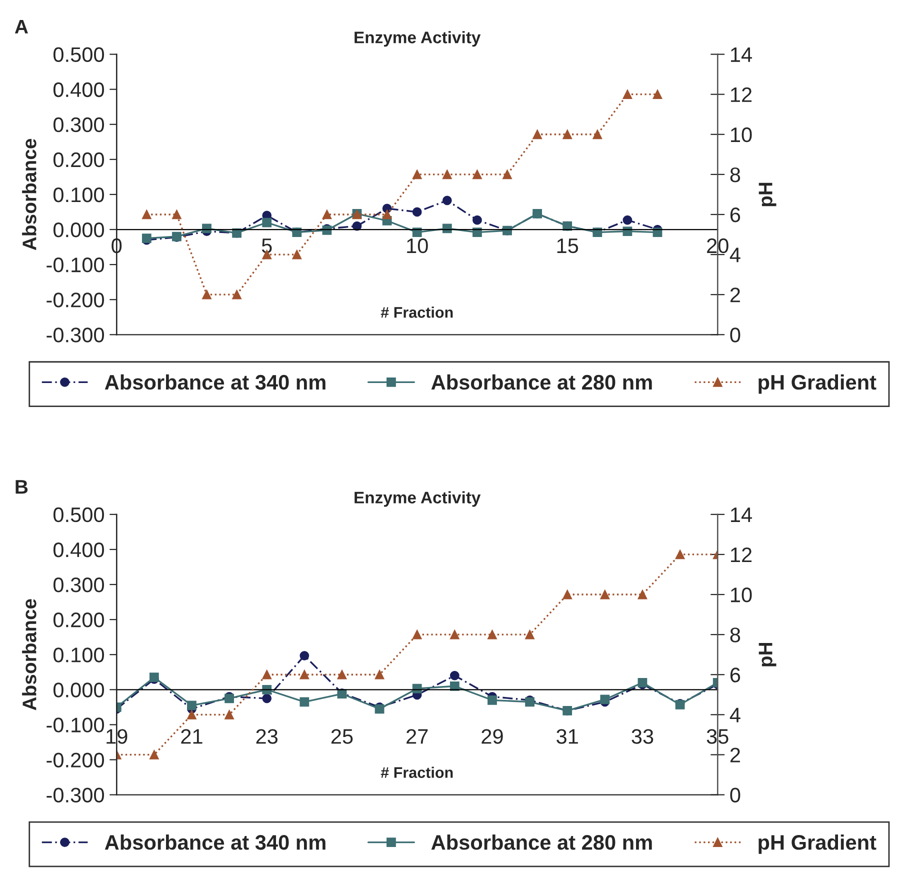 Image resolution: width=897 pixels, height=890 pixels. What do you see at coordinates (567, 736) in the screenshot?
I see `x-tick-label: 31` at bounding box center [567, 736].